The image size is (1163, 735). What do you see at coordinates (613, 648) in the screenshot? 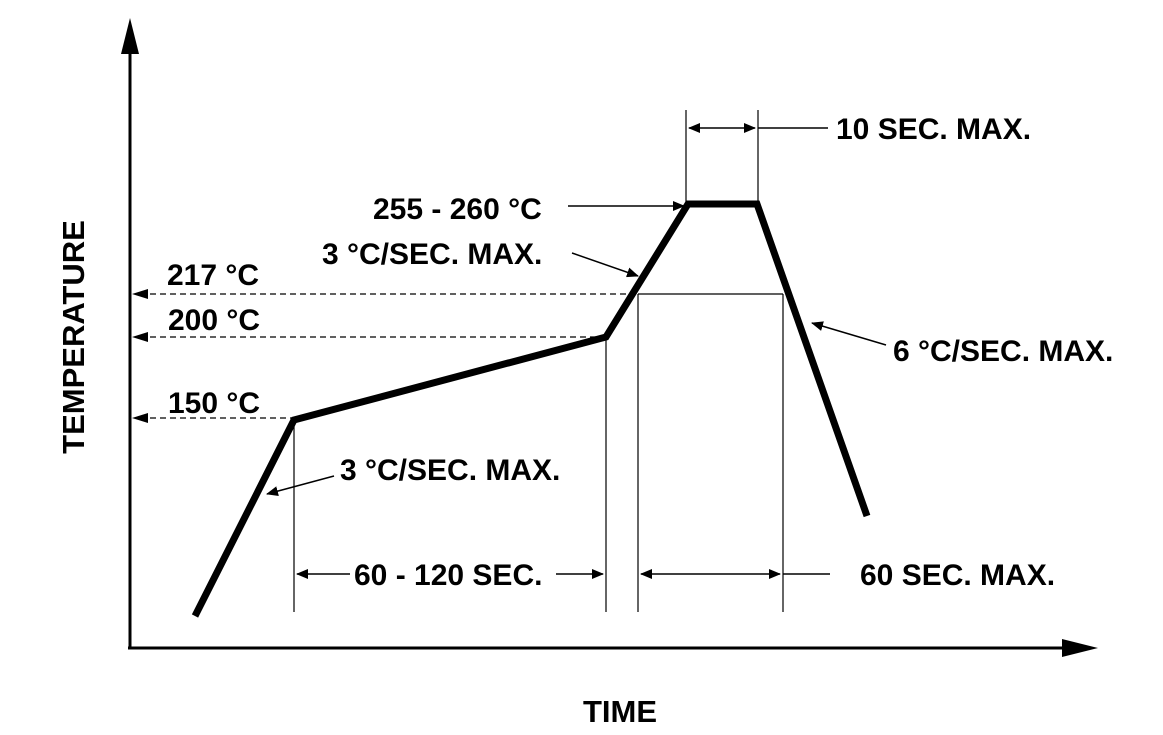
I see `x-axis` at bounding box center [613, 648].